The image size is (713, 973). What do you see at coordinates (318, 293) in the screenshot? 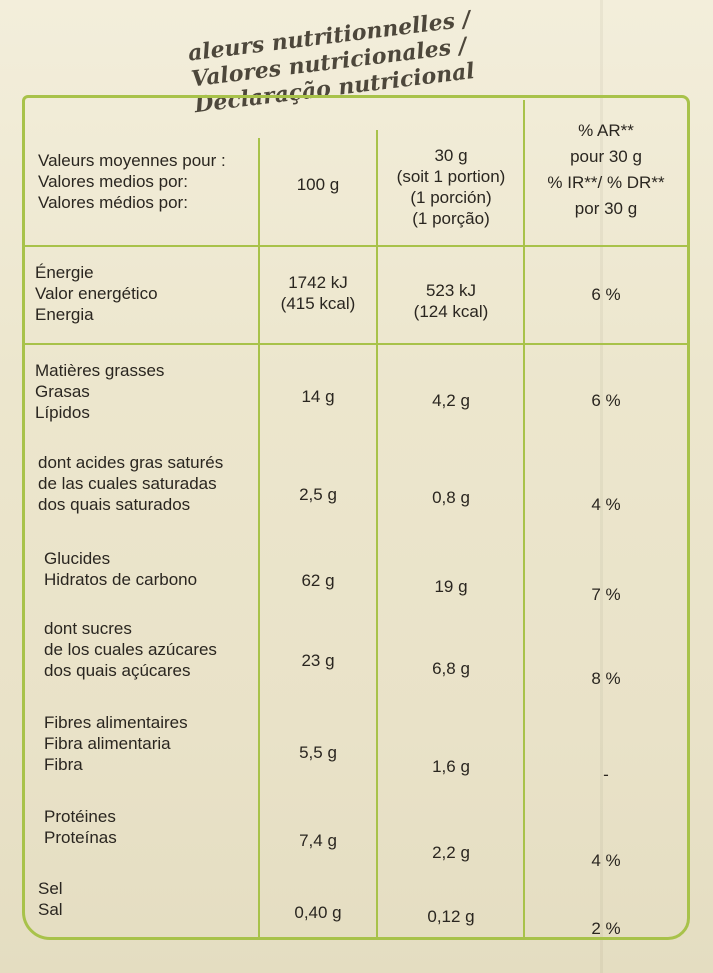
I see `row-energy-100g: 1742 kJ (415 kcal)` at bounding box center [318, 293].